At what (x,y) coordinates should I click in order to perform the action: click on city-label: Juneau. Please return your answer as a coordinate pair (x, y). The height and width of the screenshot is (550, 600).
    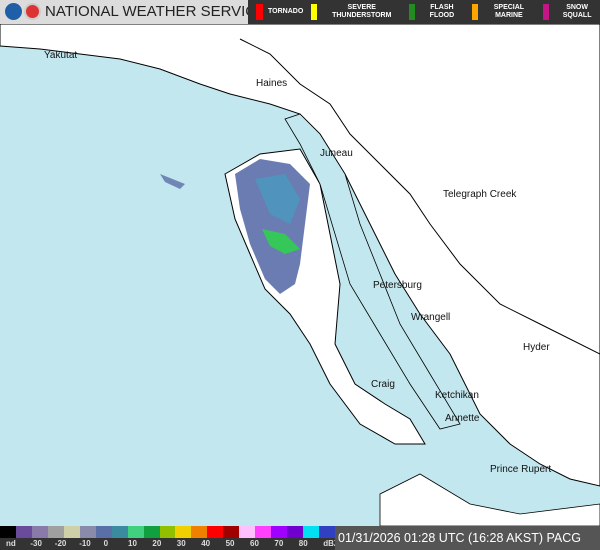
    Looking at the image, I should click on (336, 153).